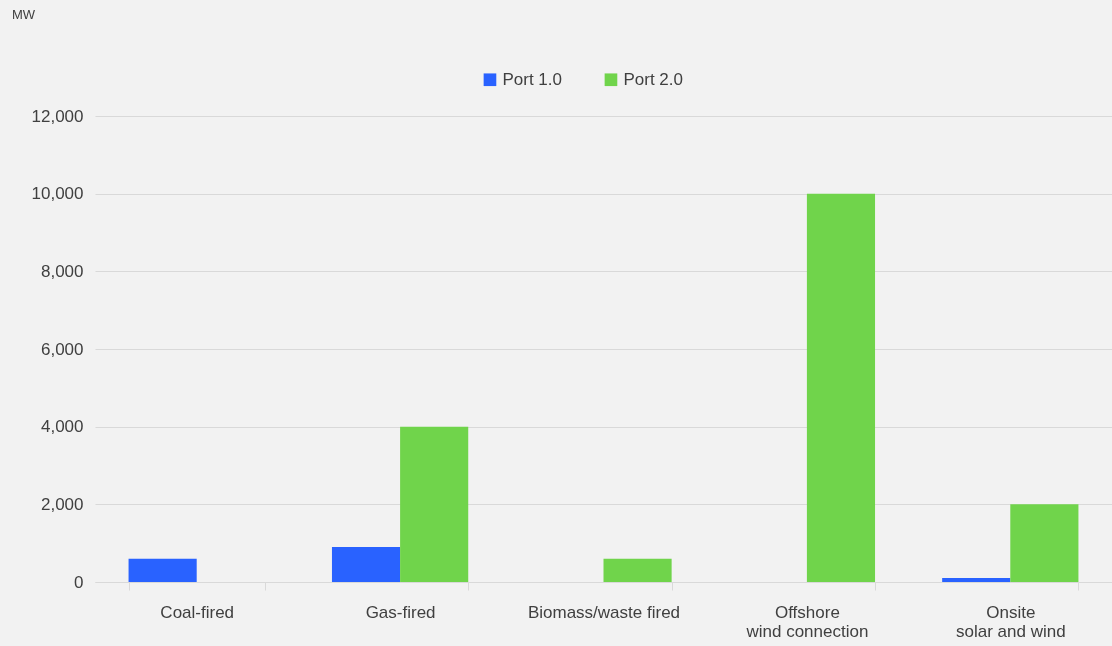  What do you see at coordinates (197, 612) in the screenshot?
I see `x-tick-label: Coal-fired` at bounding box center [197, 612].